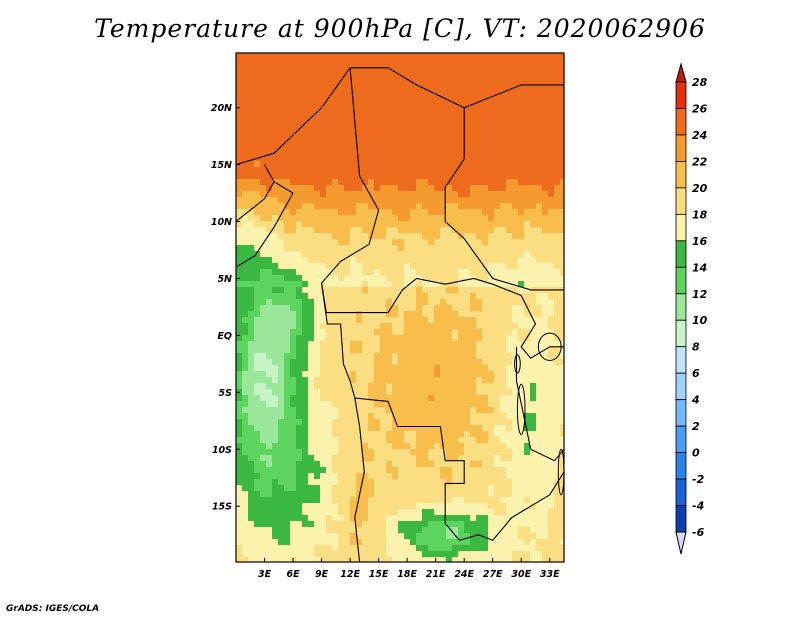  What do you see at coordinates (681, 543) in the screenshot?
I see `colorbar-under-arrow` at bounding box center [681, 543].